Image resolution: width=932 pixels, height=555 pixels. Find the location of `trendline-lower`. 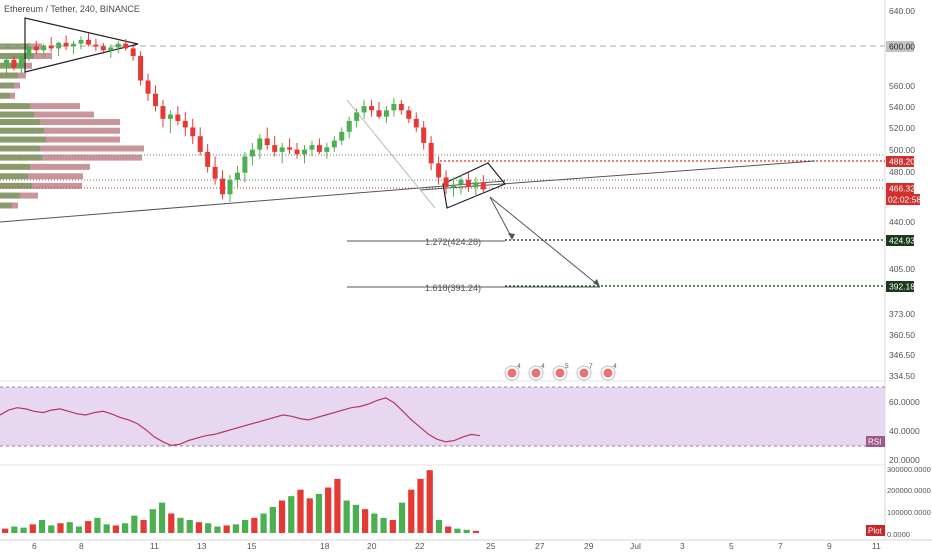

trendline-lower is located at coordinates (253, 201).